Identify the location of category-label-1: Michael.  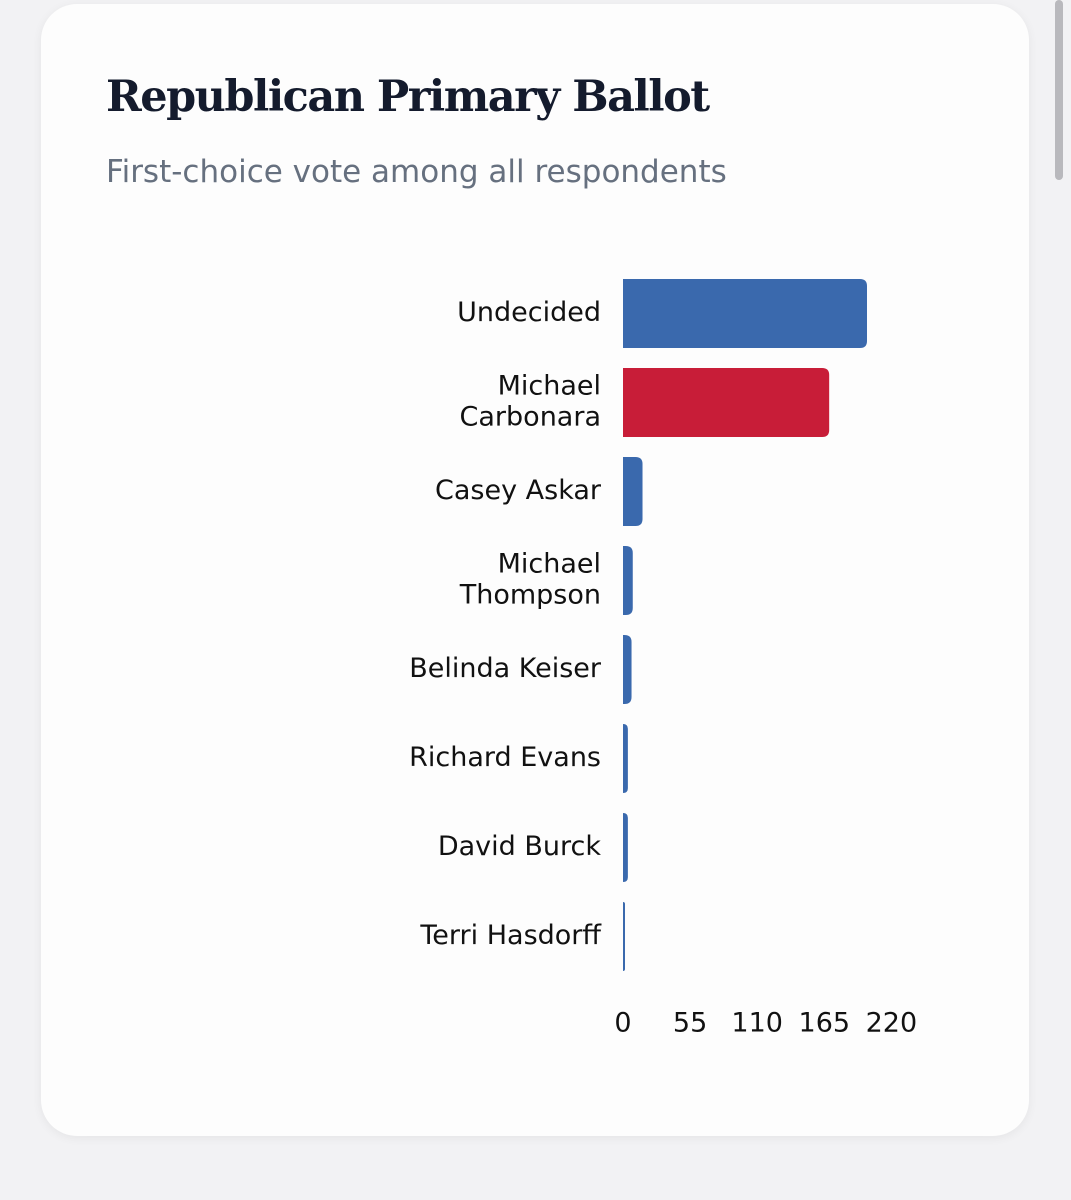
(549, 386).